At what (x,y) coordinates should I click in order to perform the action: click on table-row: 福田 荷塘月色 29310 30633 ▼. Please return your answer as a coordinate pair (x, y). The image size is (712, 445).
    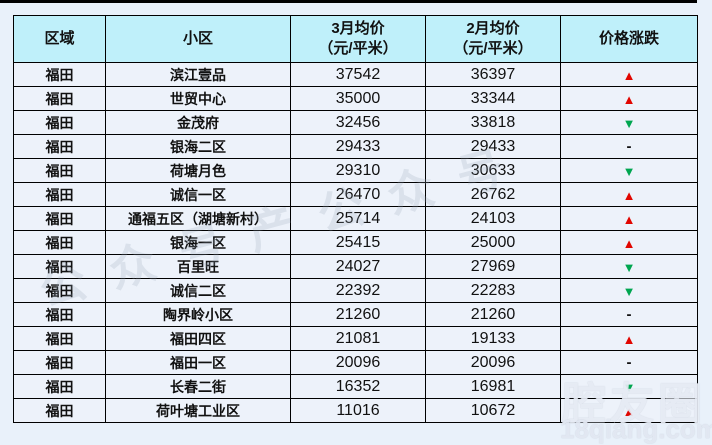
    Looking at the image, I should click on (355, 170).